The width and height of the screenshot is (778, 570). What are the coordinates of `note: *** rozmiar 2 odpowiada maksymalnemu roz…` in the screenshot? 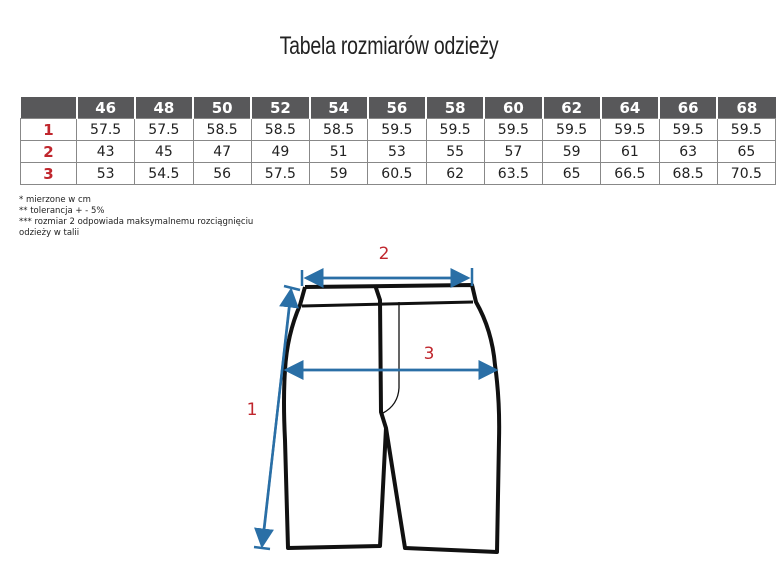 It's located at (136, 222).